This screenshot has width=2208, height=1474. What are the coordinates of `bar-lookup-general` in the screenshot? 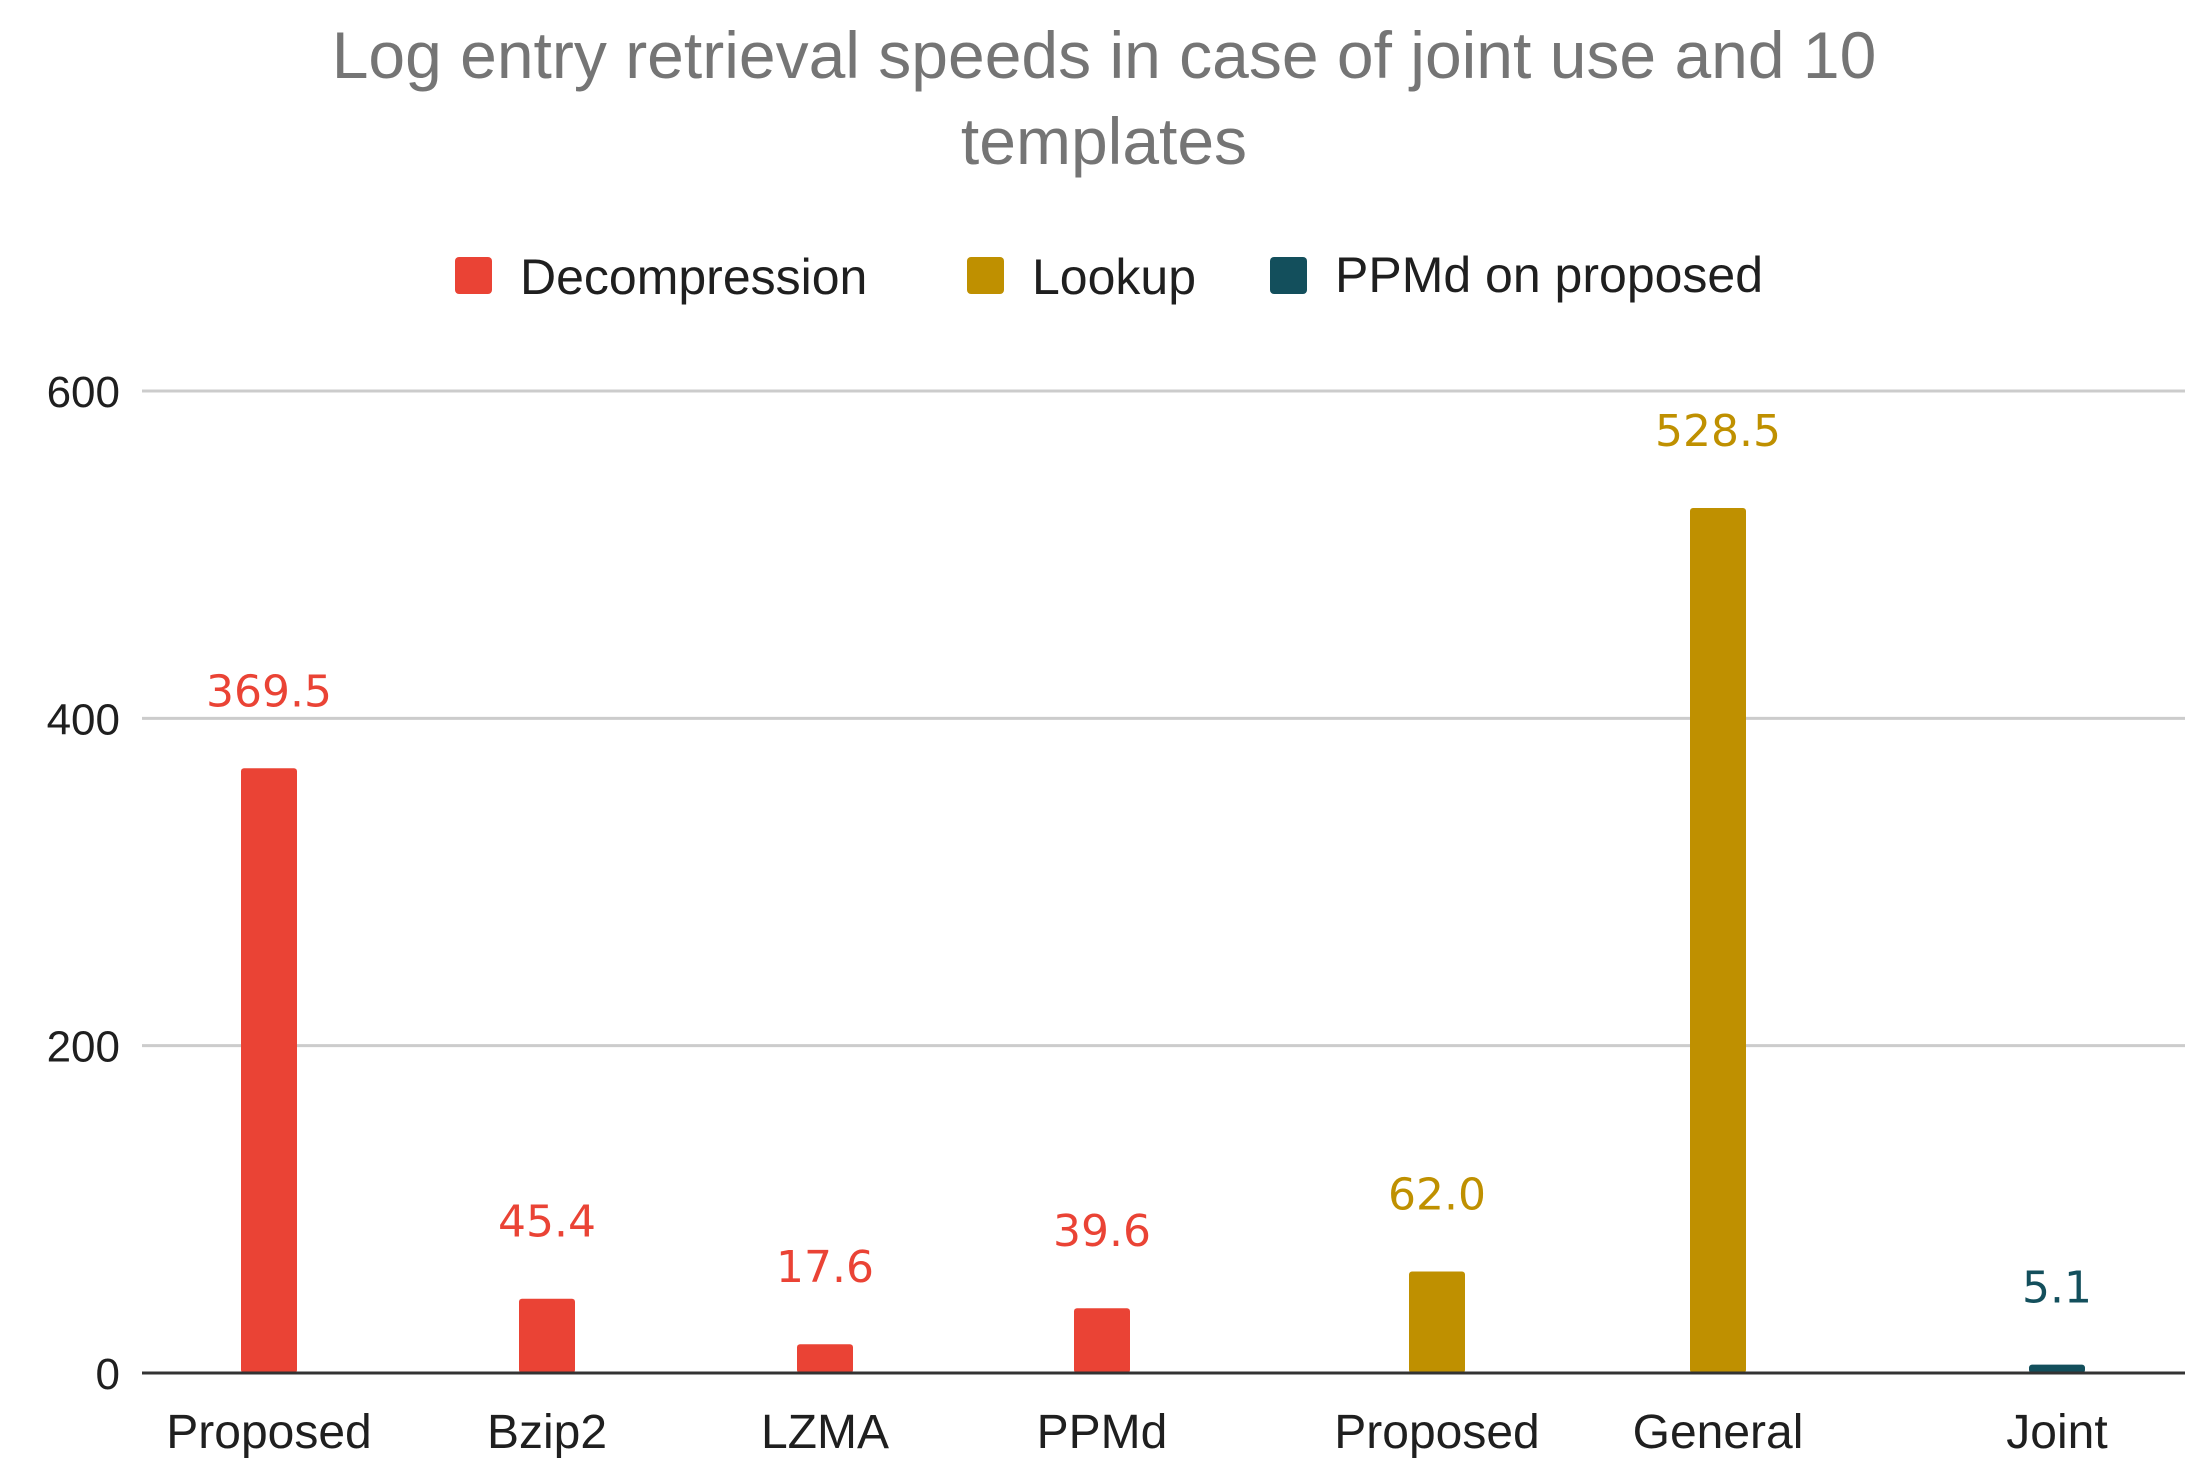 It's located at (1718, 940).